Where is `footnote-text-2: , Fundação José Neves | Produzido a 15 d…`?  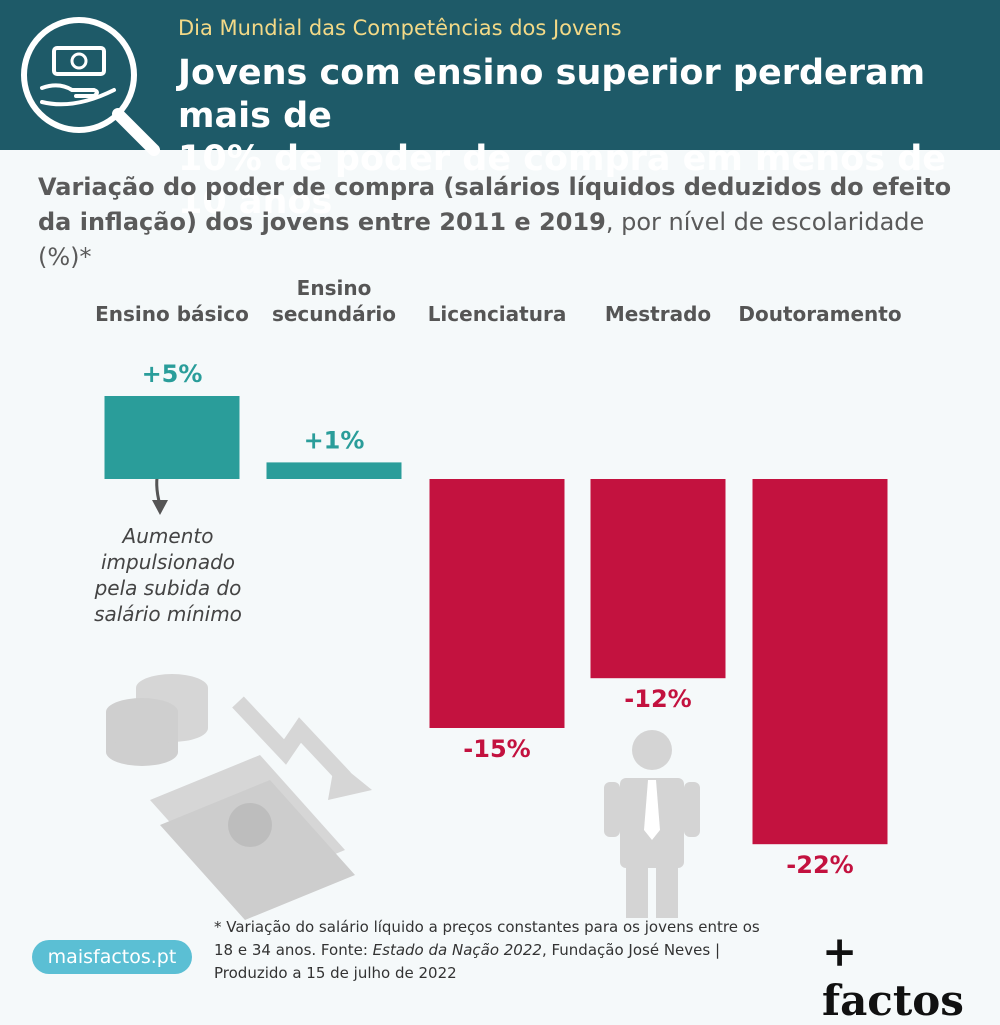 footnote-text-2: , Fundação José Neves | Produzido a 15 d… is located at coordinates (467, 961).